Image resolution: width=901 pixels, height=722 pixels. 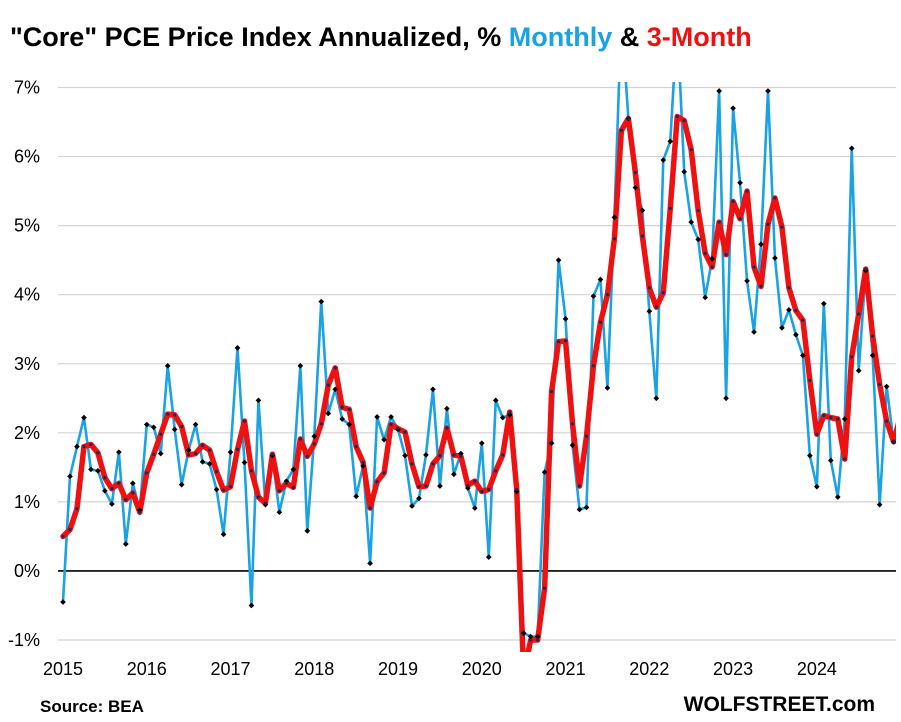 I want to click on x-tick-label: 2021, so click(x=566, y=669).